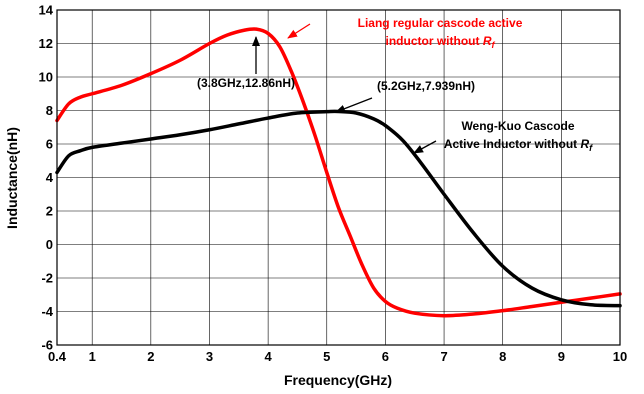 The width and height of the screenshot is (644, 394). Describe the element at coordinates (517, 126) in the screenshot. I see `weng-label-line1: Weng-Kuo Cascode` at that location.